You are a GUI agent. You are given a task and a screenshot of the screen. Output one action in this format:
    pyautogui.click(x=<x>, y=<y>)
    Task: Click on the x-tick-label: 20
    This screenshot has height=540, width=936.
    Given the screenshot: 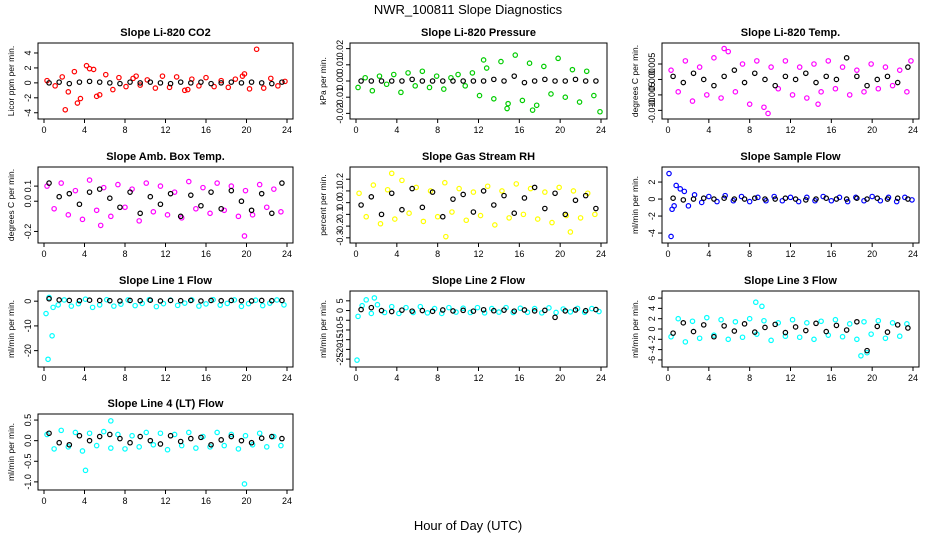 What is the action you would take?
    pyautogui.click(x=560, y=130)
    